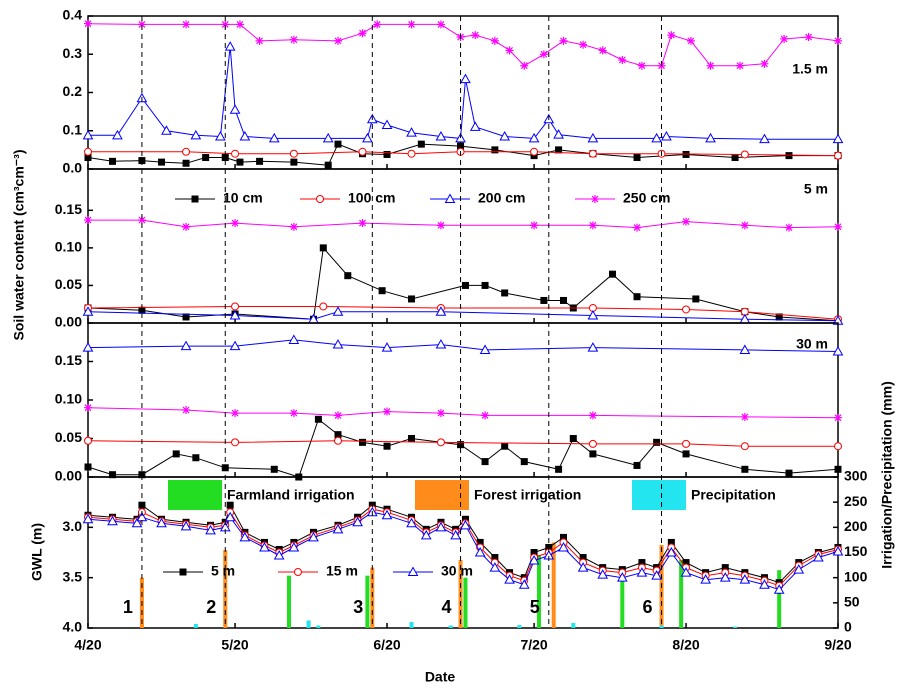  What do you see at coordinates (856, 551) in the screenshot?
I see `y2-tick-label: 150` at bounding box center [856, 551].